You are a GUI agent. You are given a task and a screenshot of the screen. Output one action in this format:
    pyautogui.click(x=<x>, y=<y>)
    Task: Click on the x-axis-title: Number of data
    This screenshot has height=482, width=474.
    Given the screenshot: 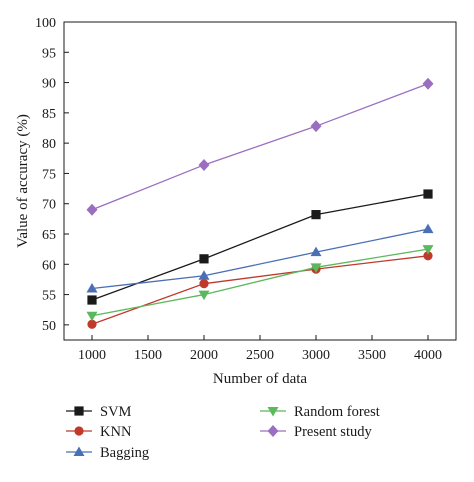 What is the action you would take?
    pyautogui.click(x=260, y=379)
    